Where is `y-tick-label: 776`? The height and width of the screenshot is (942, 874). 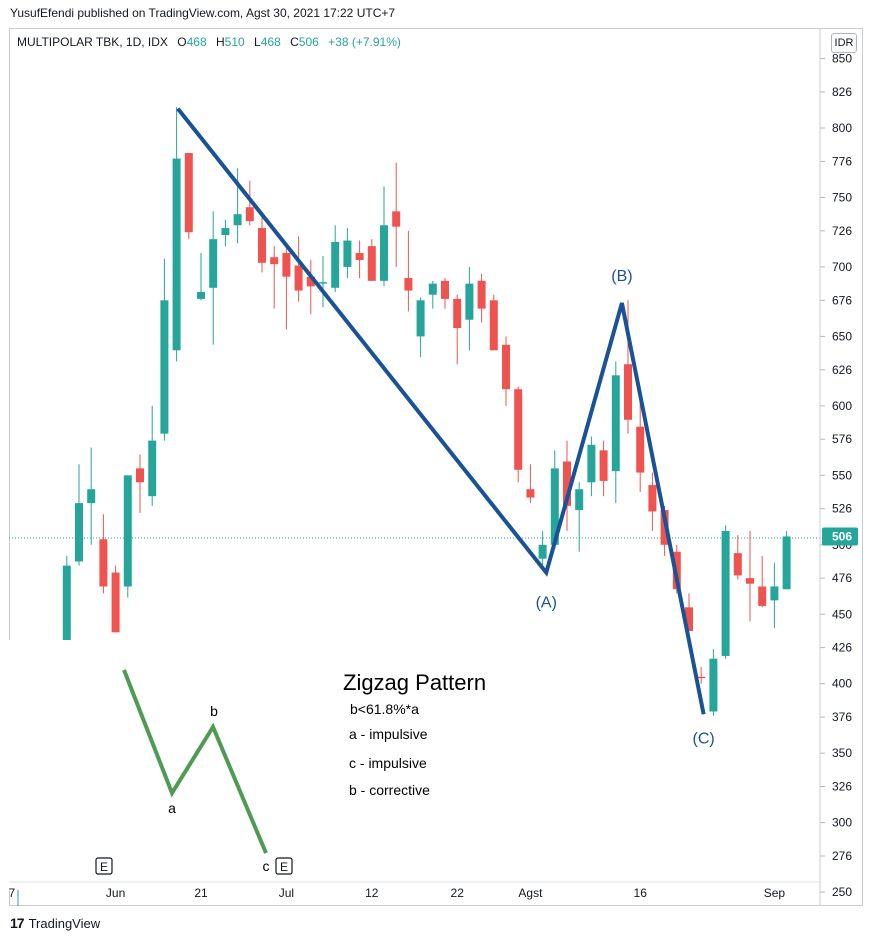 y-tick-label: 776 is located at coordinates (842, 161).